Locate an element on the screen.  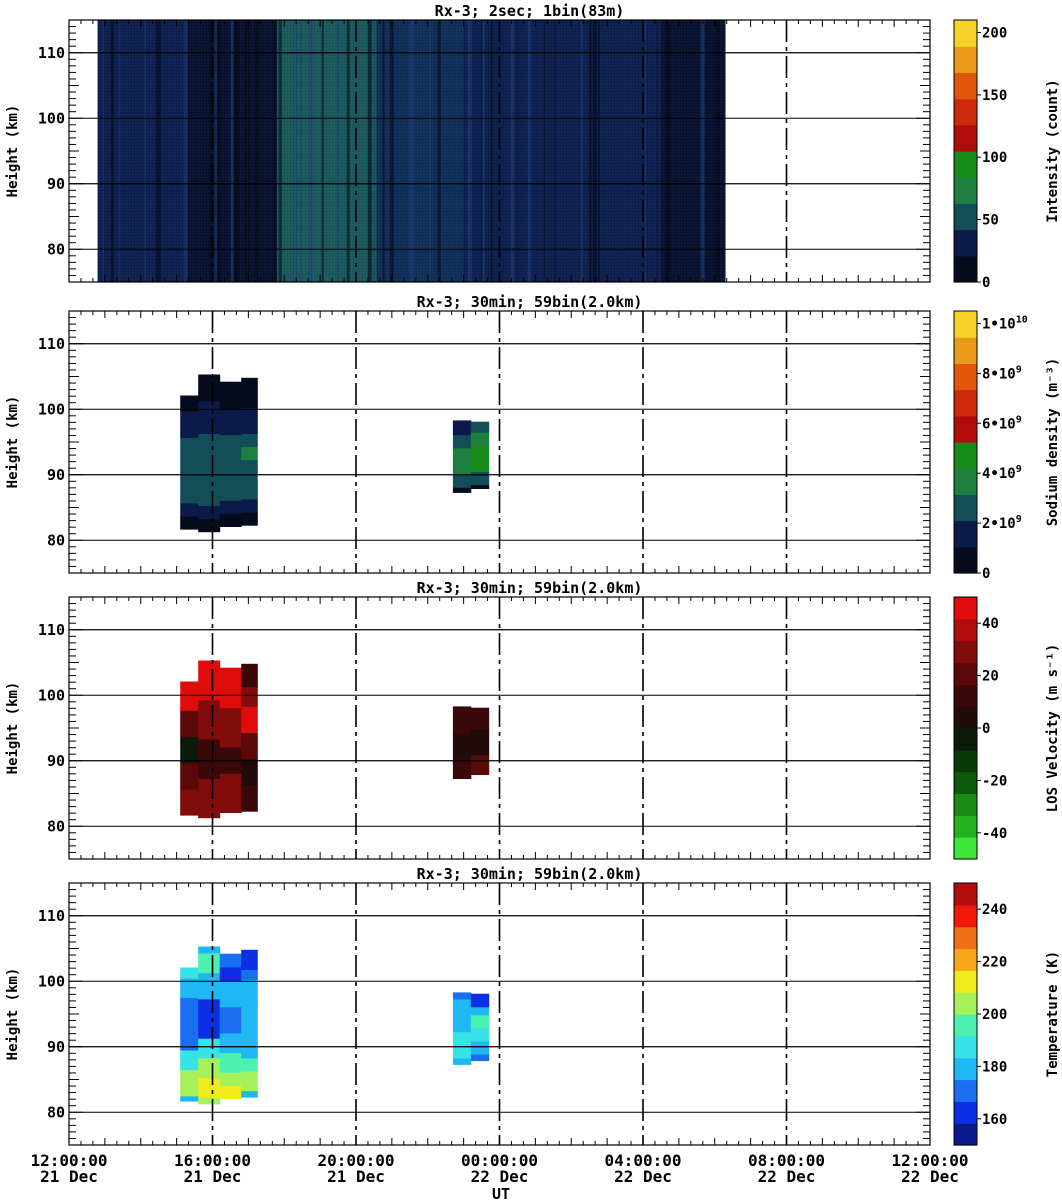
colorbar-frame is located at coordinates (965, 442).